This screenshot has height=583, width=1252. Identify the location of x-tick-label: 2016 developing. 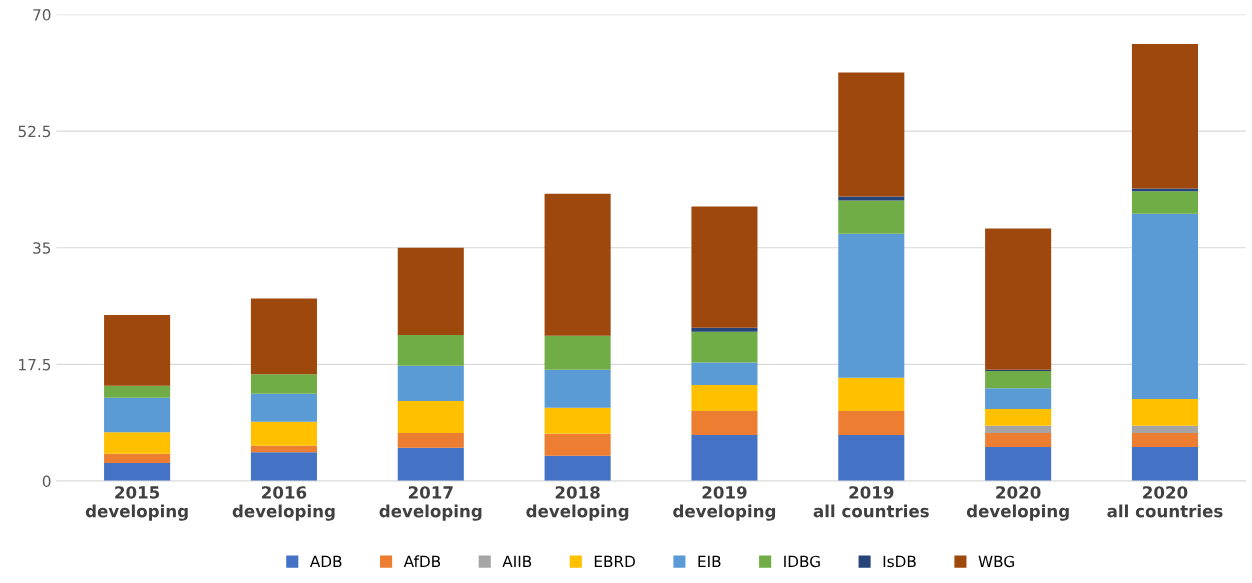
(283, 503).